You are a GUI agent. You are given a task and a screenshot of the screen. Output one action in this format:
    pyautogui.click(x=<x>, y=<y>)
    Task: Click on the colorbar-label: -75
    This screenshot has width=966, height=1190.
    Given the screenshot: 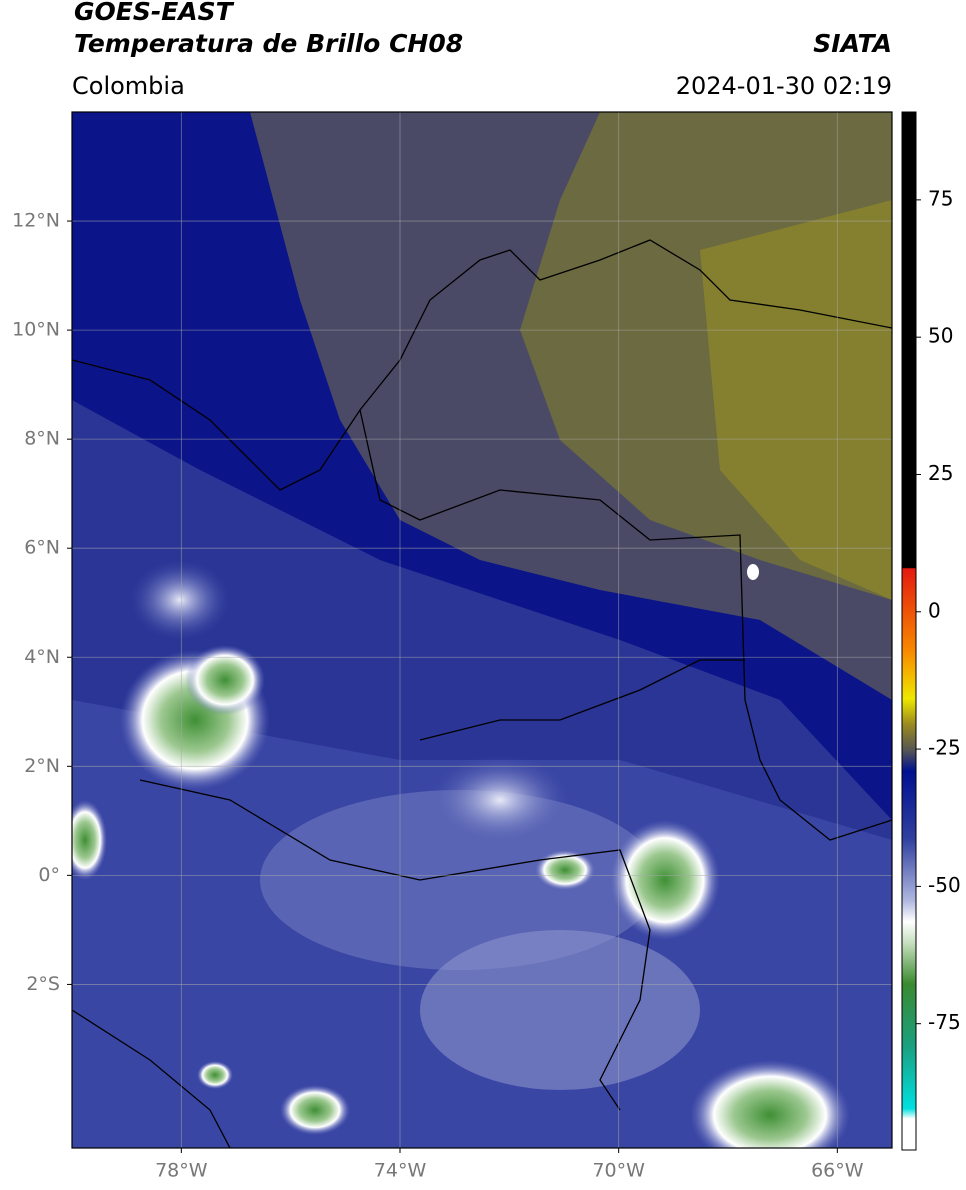 What is the action you would take?
    pyautogui.click(x=944, y=1022)
    